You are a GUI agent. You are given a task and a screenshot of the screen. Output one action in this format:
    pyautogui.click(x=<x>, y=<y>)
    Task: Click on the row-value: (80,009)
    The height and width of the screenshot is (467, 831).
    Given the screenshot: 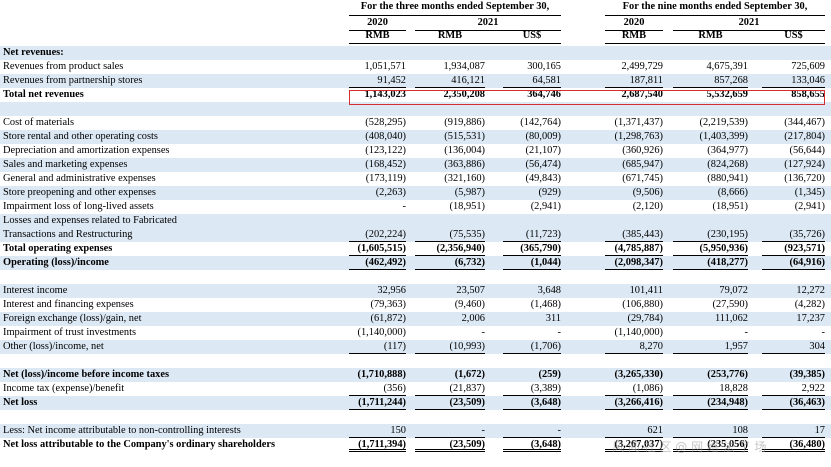 What is the action you would take?
    pyautogui.click(x=543, y=136)
    